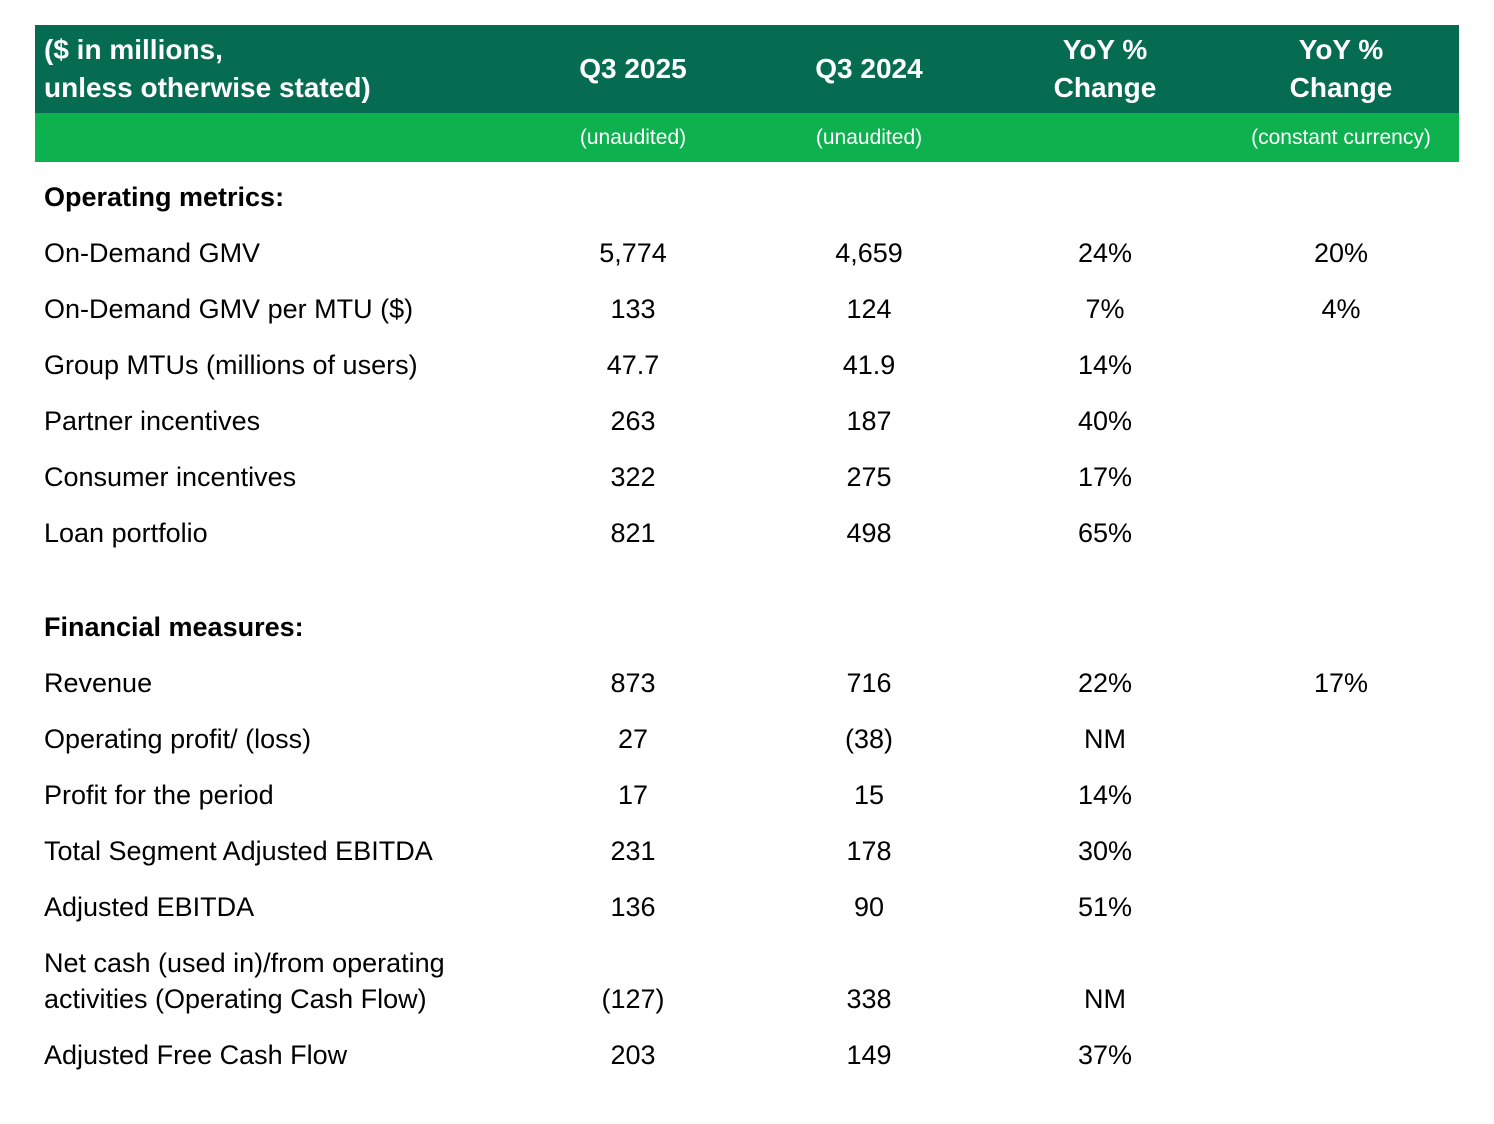  I want to click on table-row: Revenue 873 716 22% 17%, so click(747, 684).